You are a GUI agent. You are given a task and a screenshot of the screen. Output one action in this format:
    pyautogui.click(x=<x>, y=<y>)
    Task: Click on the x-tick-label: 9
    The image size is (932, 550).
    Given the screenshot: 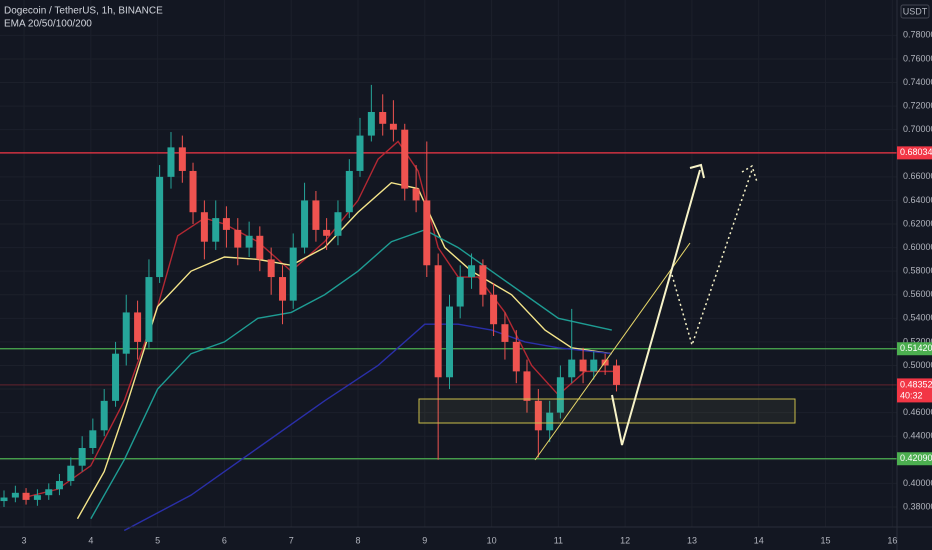 What is the action you would take?
    pyautogui.click(x=424, y=540)
    